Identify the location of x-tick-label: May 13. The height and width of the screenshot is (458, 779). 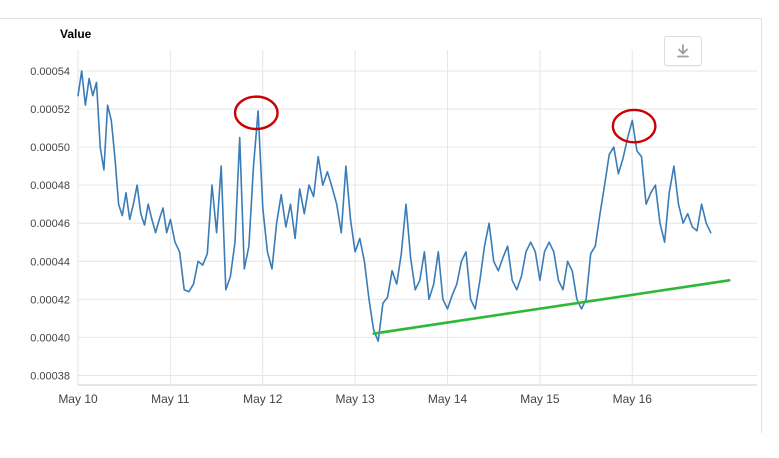
(355, 399).